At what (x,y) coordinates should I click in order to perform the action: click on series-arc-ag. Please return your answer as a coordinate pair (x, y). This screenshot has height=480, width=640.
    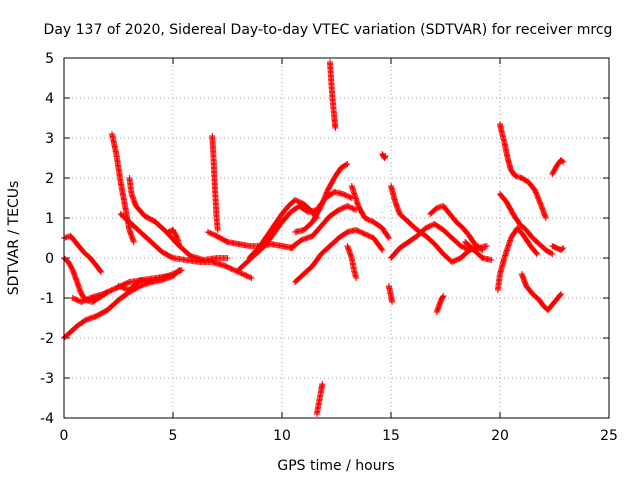
    Looking at the image, I should click on (478, 251).